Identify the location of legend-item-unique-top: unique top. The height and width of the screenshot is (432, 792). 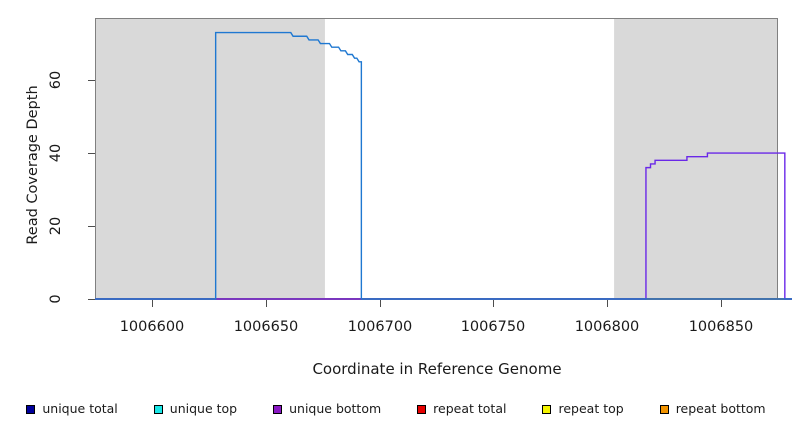
(195, 408).